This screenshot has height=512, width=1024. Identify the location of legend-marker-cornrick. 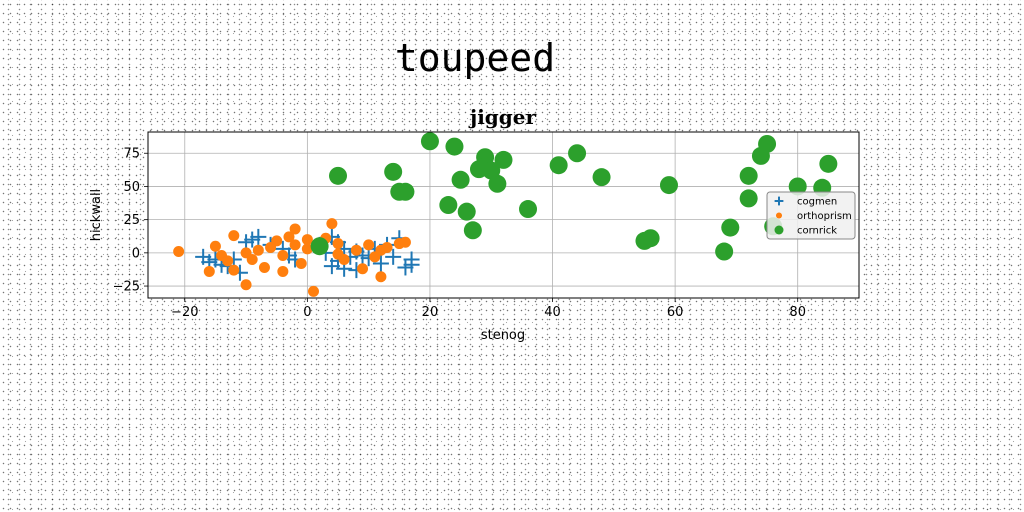
(779, 230).